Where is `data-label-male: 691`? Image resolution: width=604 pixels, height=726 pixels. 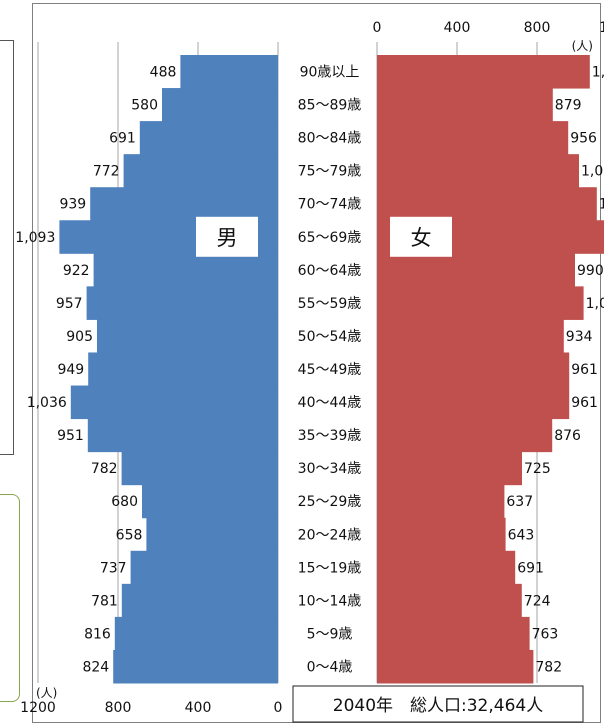 data-label-male: 691 is located at coordinates (122, 139).